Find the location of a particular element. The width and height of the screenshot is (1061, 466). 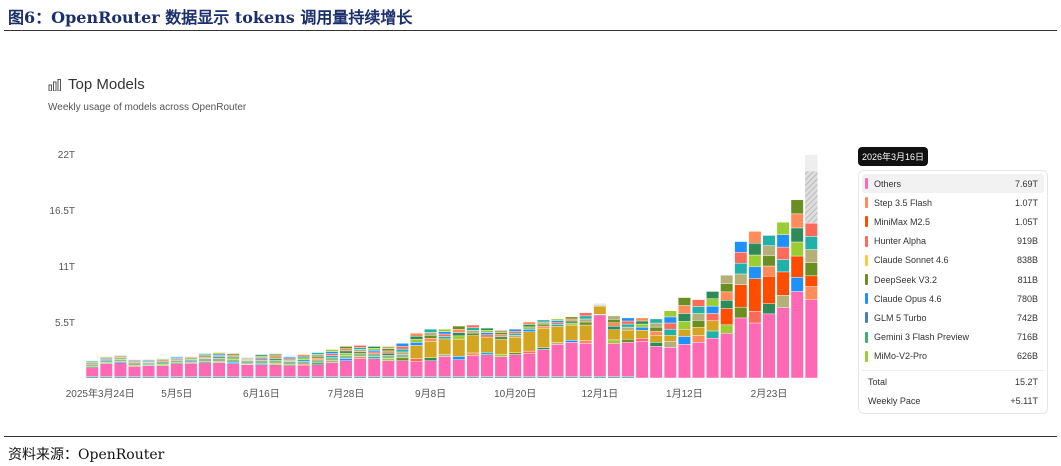

tooltip-item: Claude Opus 4.6 780B is located at coordinates (953, 298).